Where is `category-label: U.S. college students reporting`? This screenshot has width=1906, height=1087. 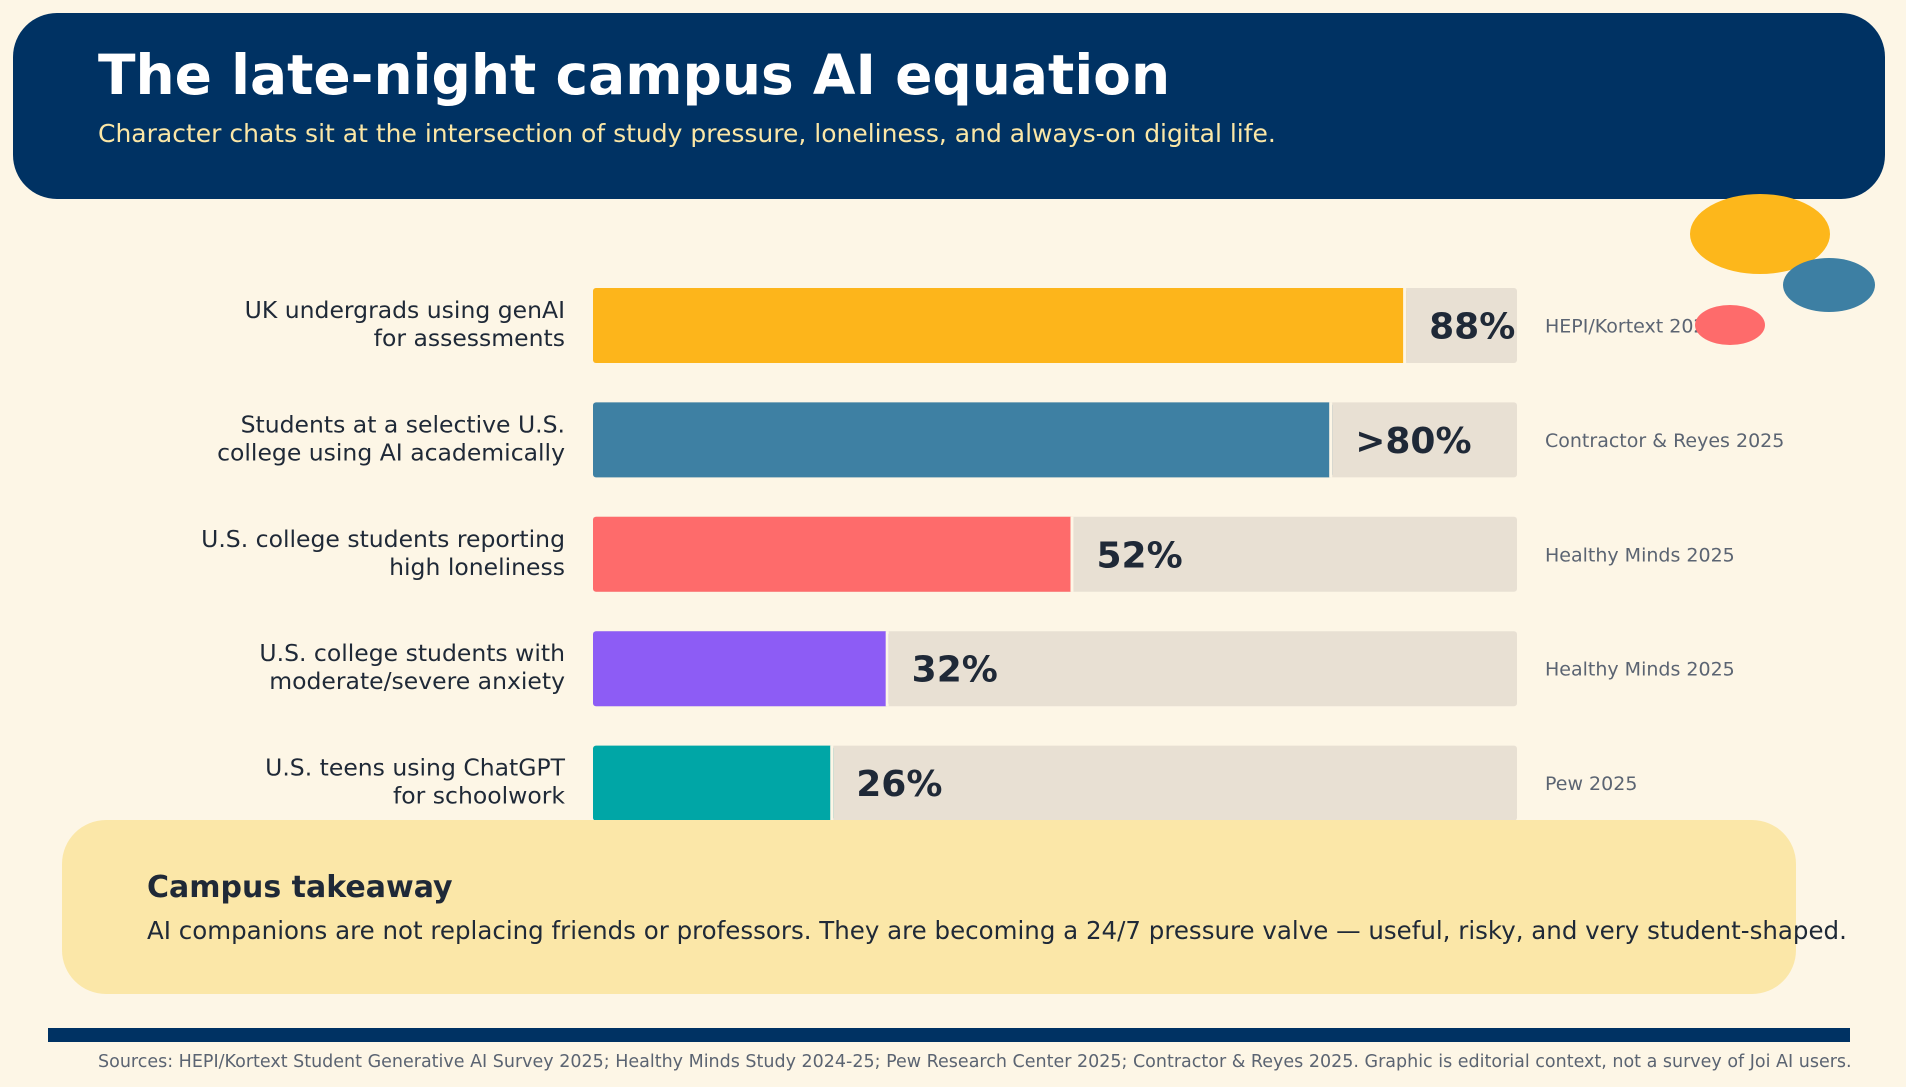
category-label: U.S. college students reporting is located at coordinates (383, 539).